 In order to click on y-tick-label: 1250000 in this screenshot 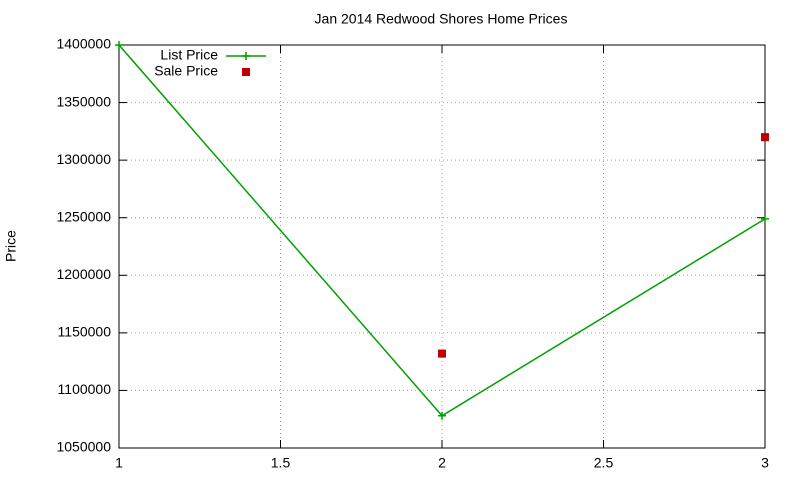, I will do `click(83, 216)`.